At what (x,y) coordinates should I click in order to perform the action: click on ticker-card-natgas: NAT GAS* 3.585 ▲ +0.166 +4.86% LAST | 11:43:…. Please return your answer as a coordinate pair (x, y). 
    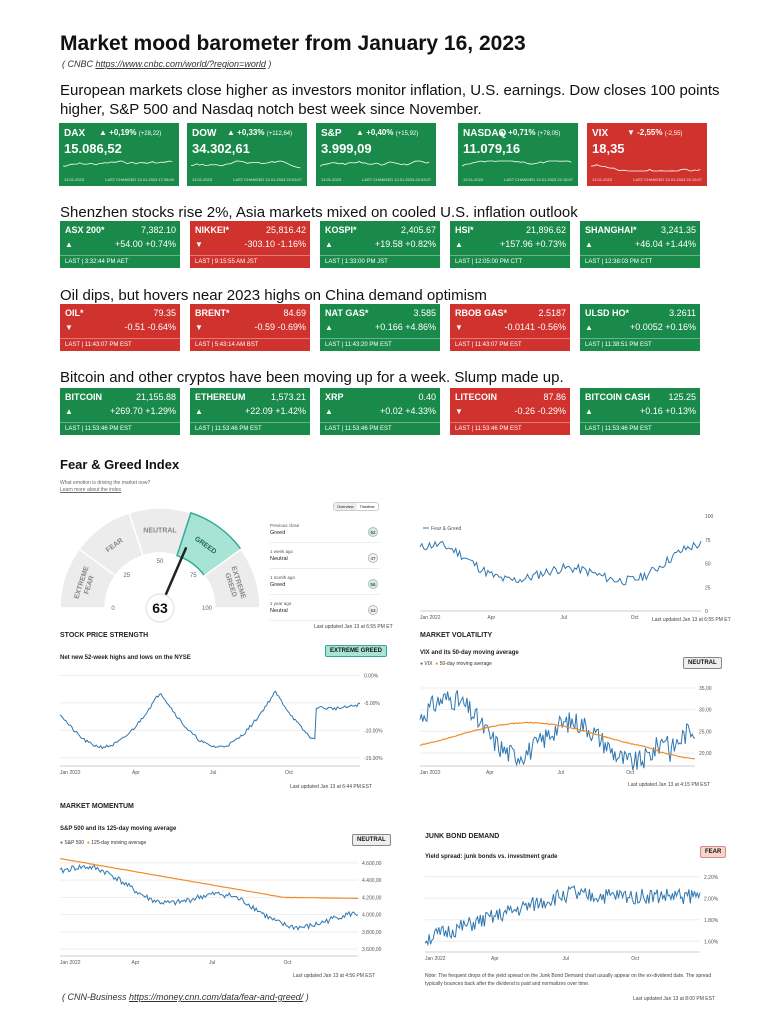
    Looking at the image, I should click on (380, 327).